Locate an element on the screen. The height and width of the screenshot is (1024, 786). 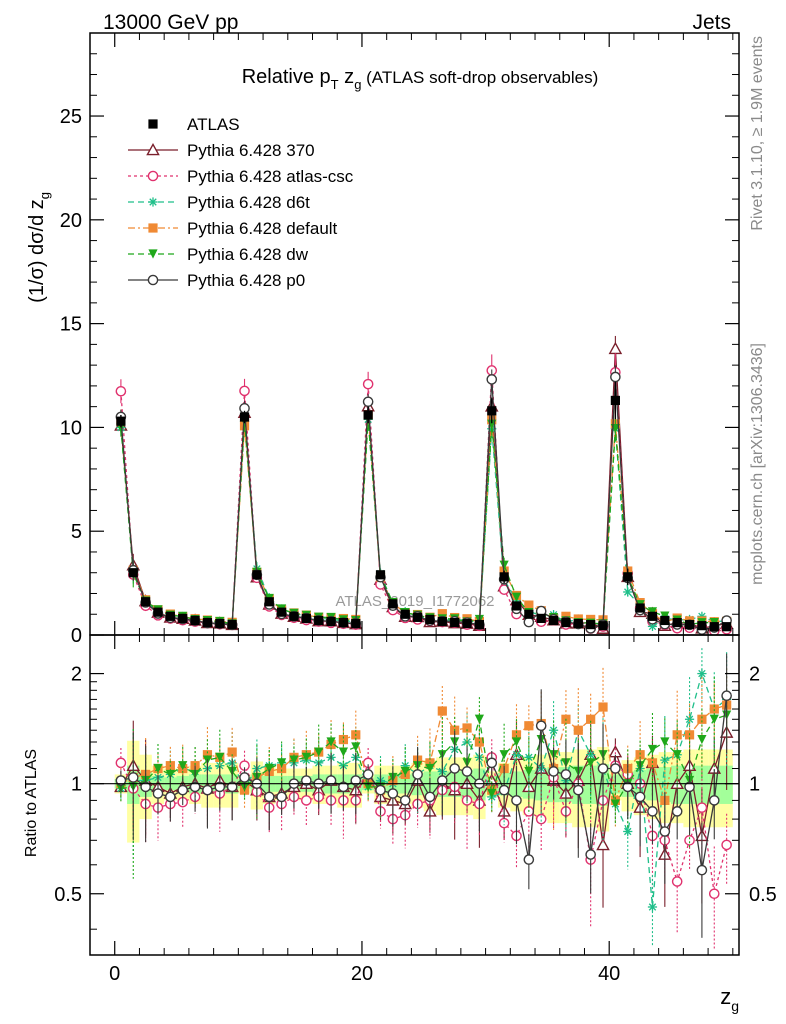
analysis-watermark: ATLAS_2019_I1772062 is located at coordinates (414, 601).